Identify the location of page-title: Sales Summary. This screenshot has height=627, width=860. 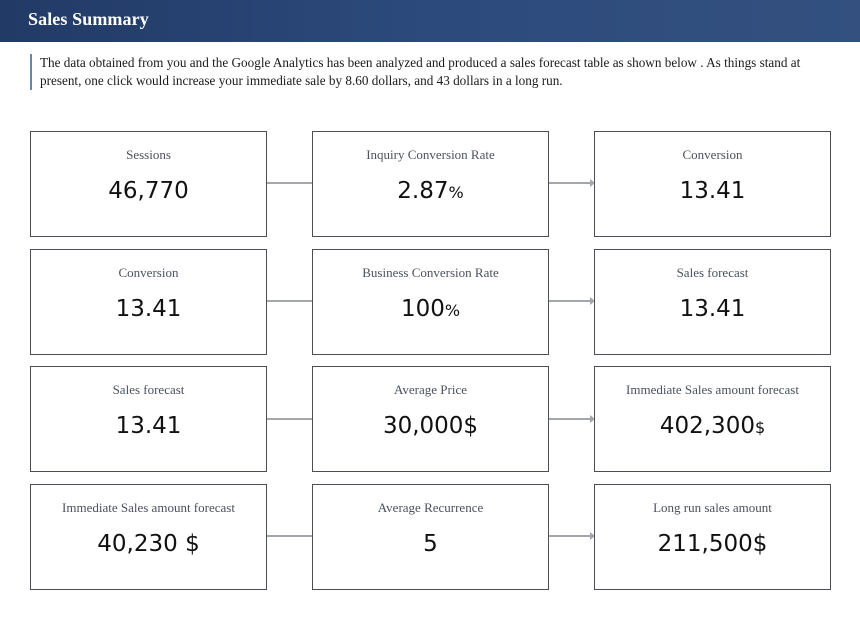
(88, 19).